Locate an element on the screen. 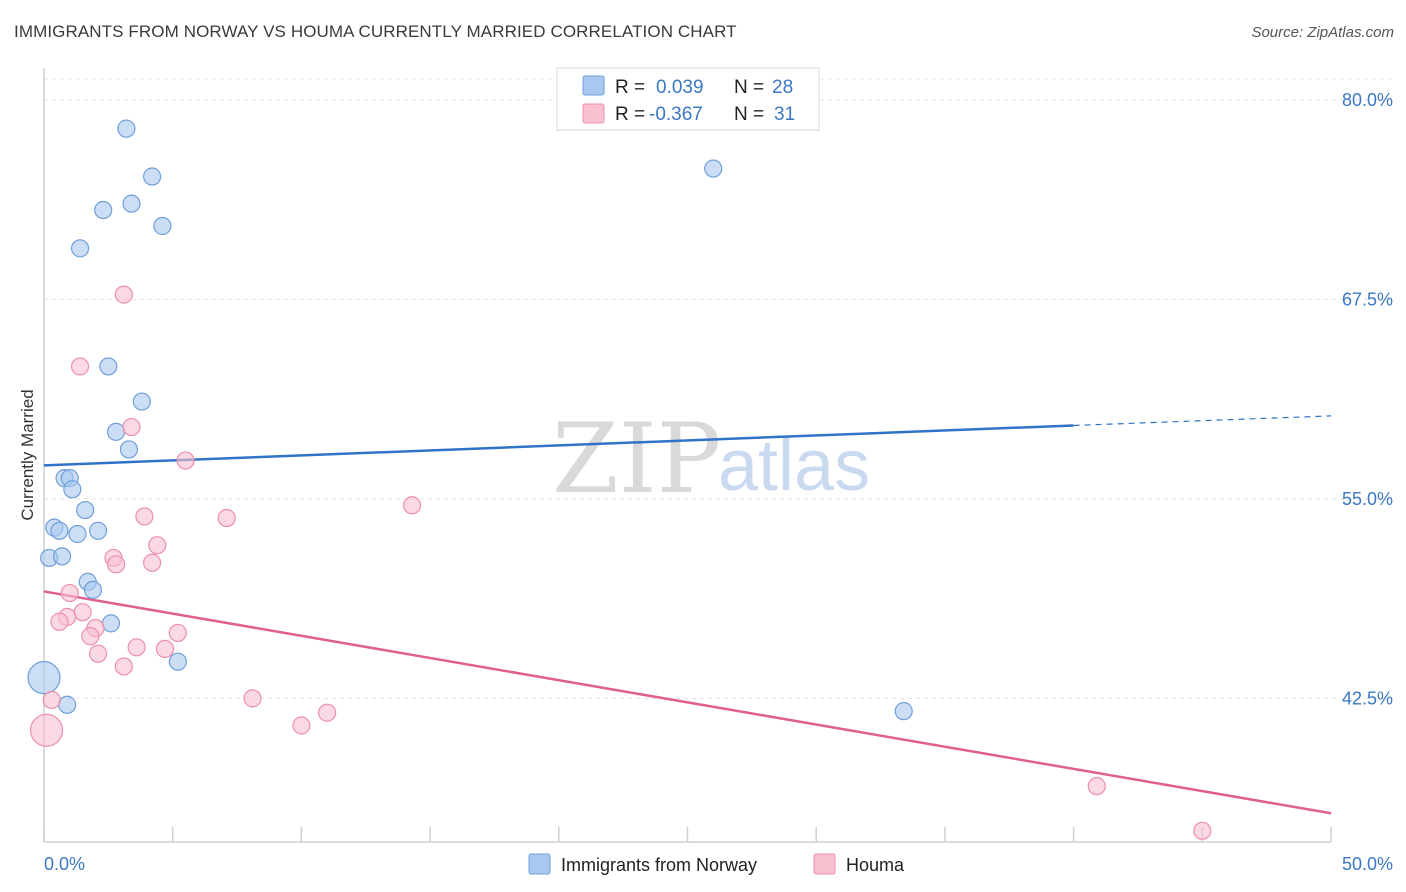 The height and width of the screenshot is (892, 1406). series-legend: Immigrants from Norway Houma is located at coordinates (716, 864).